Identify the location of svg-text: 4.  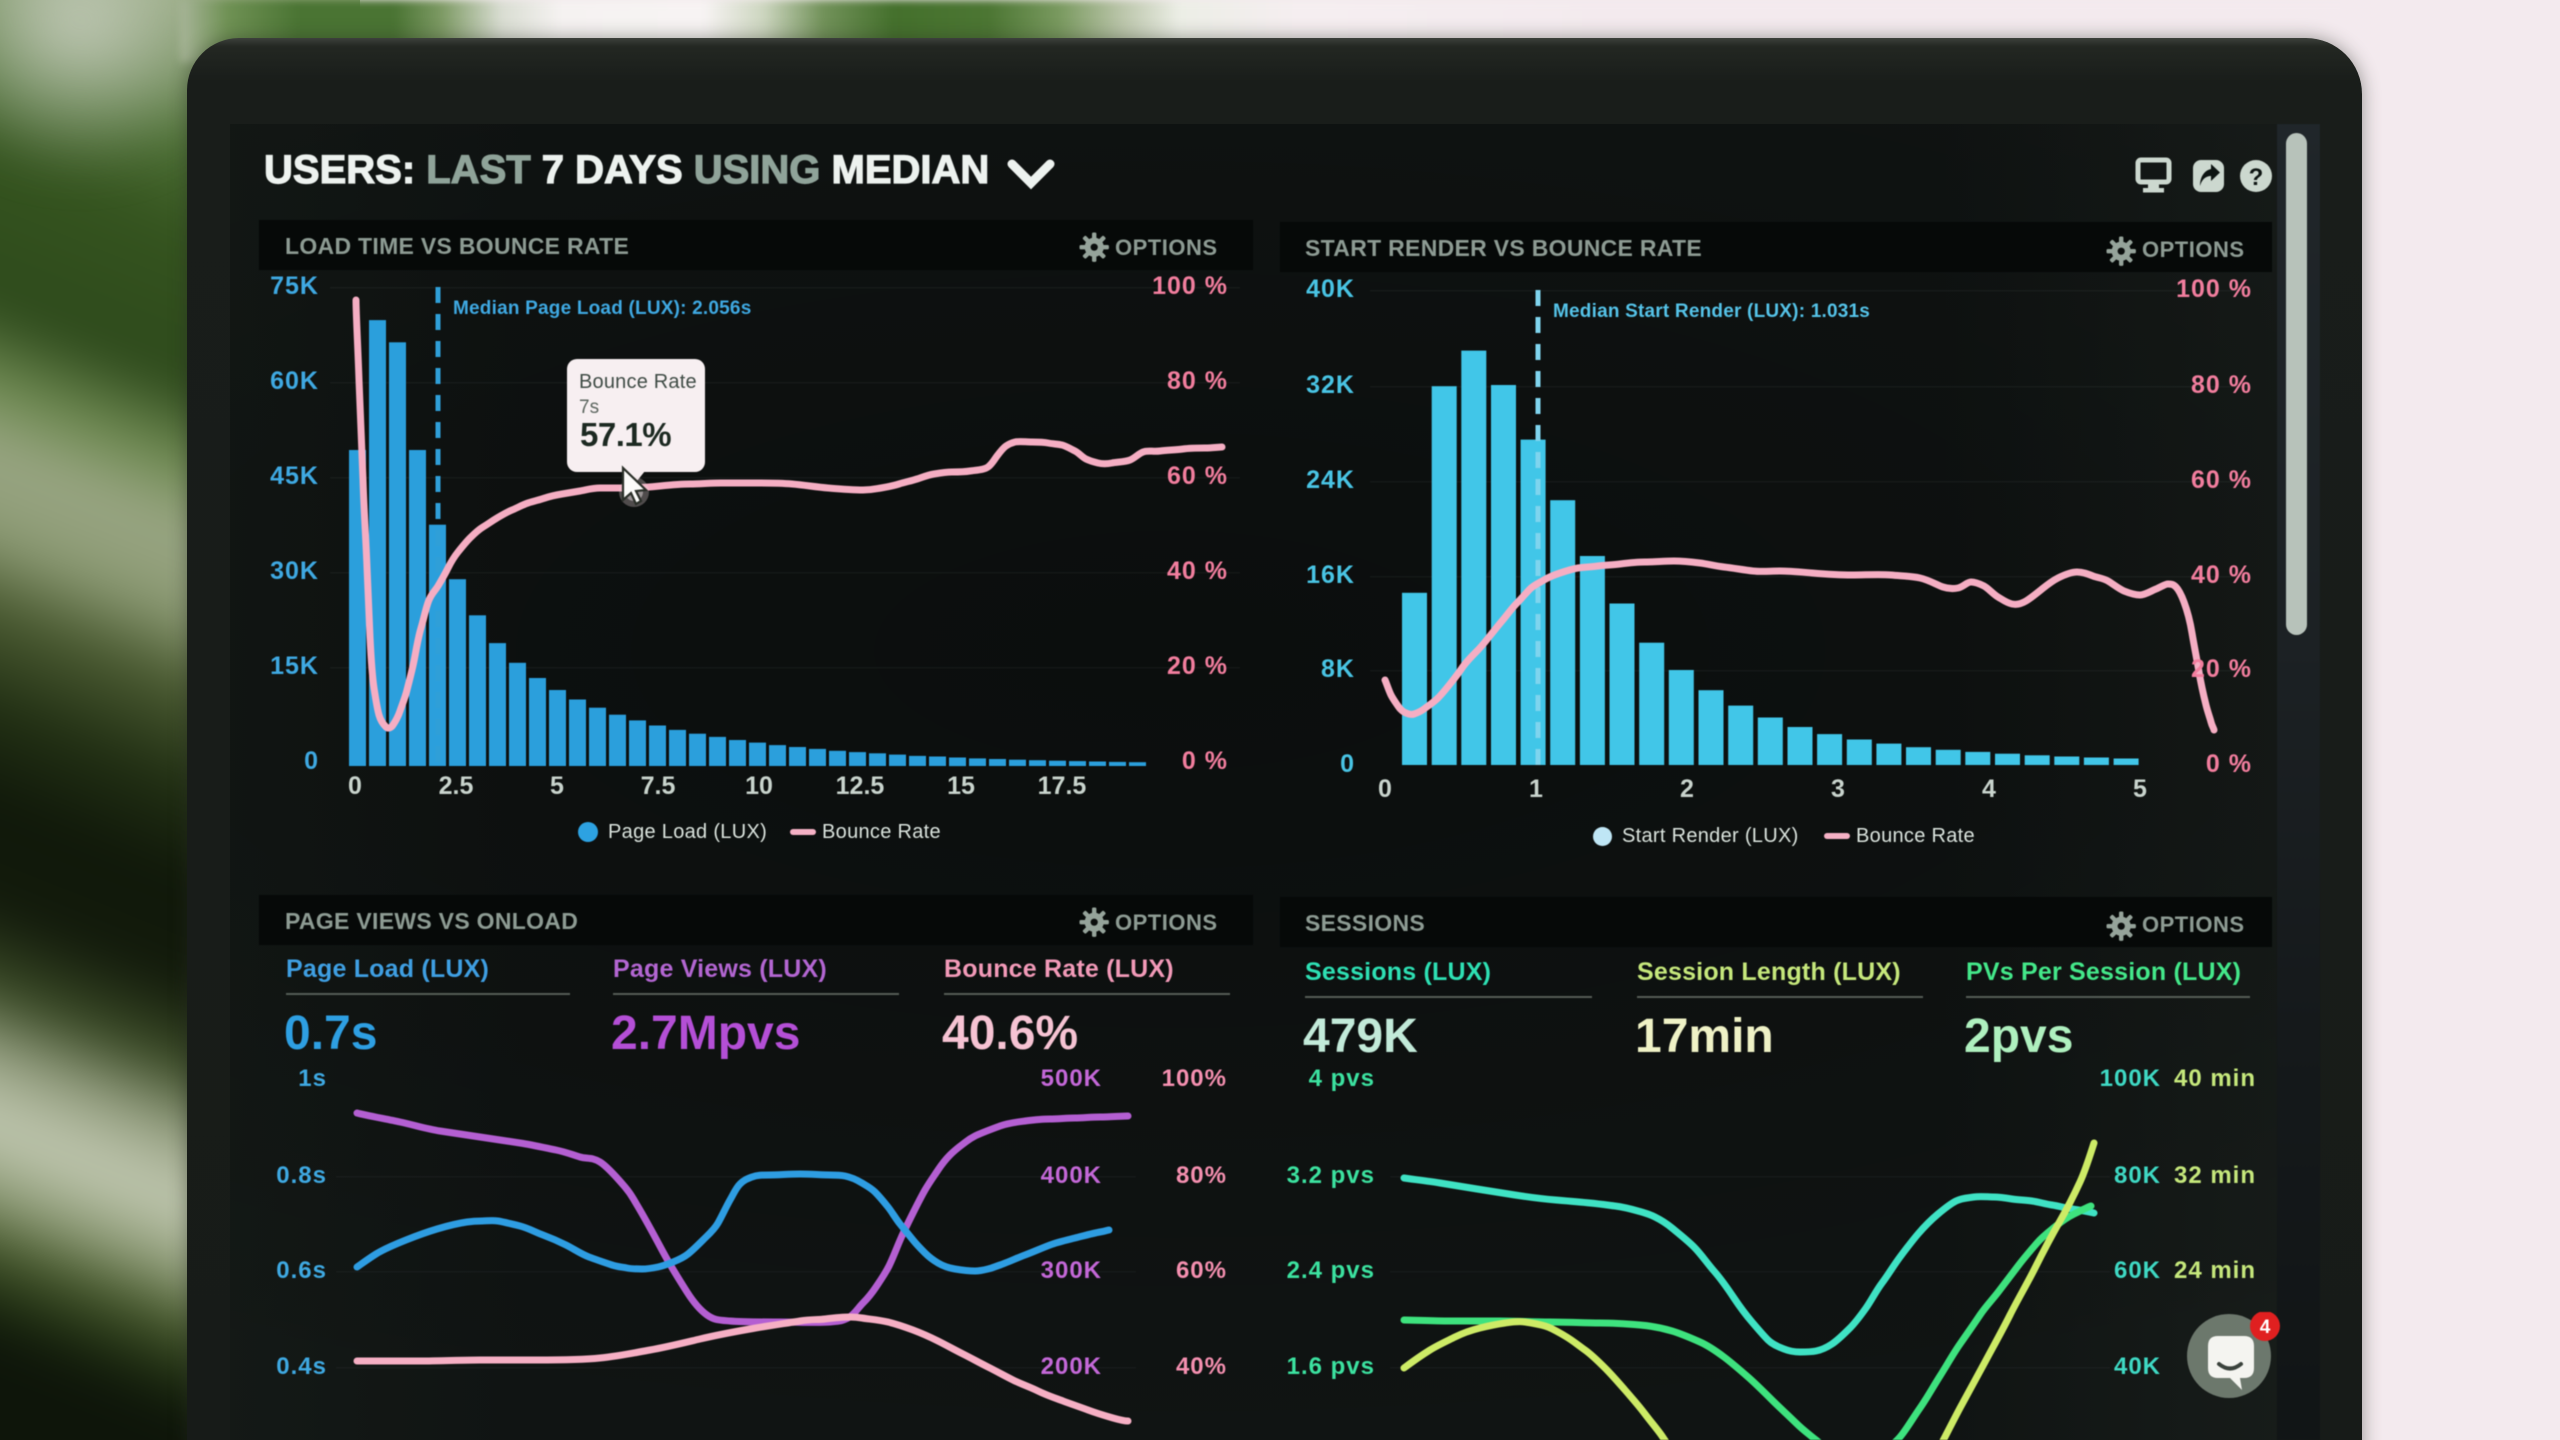
(2265, 1327).